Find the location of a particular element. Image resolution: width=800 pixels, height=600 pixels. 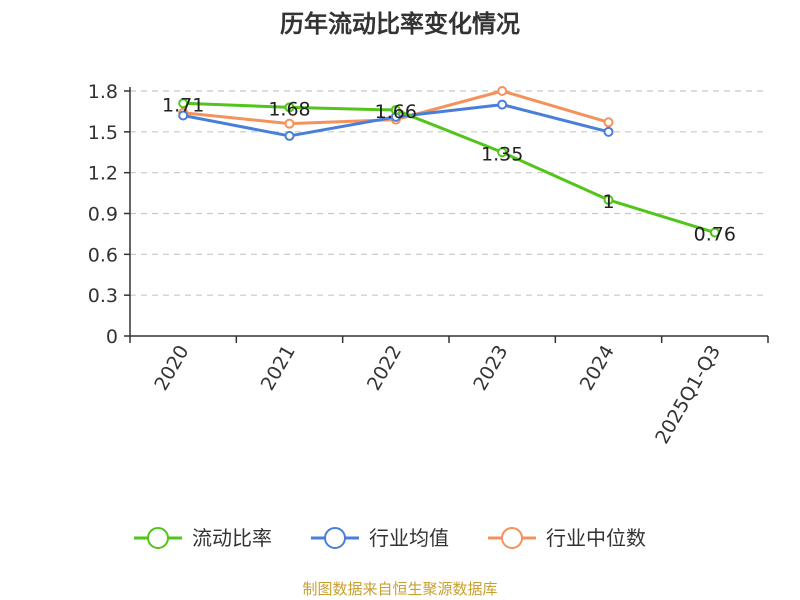

data-label: 1 is located at coordinates (608, 202).